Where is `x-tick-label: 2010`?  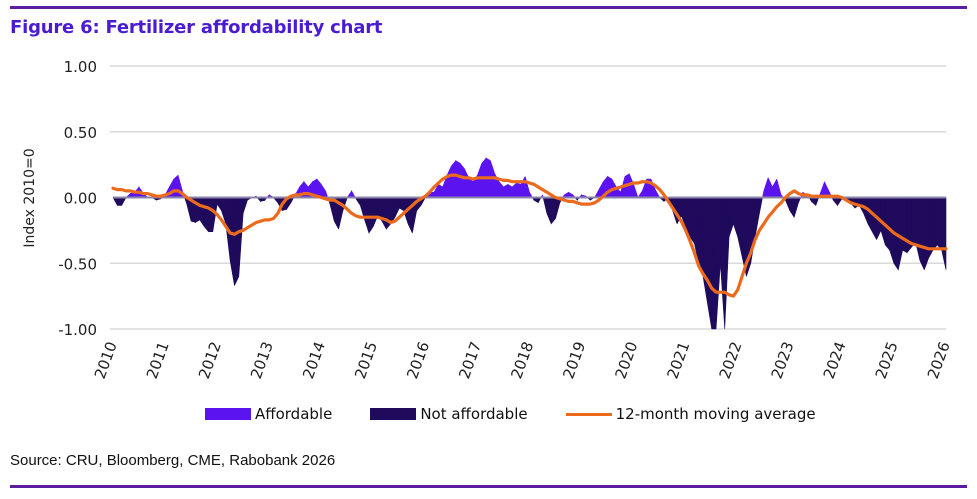 x-tick-label: 2010 is located at coordinates (106, 360).